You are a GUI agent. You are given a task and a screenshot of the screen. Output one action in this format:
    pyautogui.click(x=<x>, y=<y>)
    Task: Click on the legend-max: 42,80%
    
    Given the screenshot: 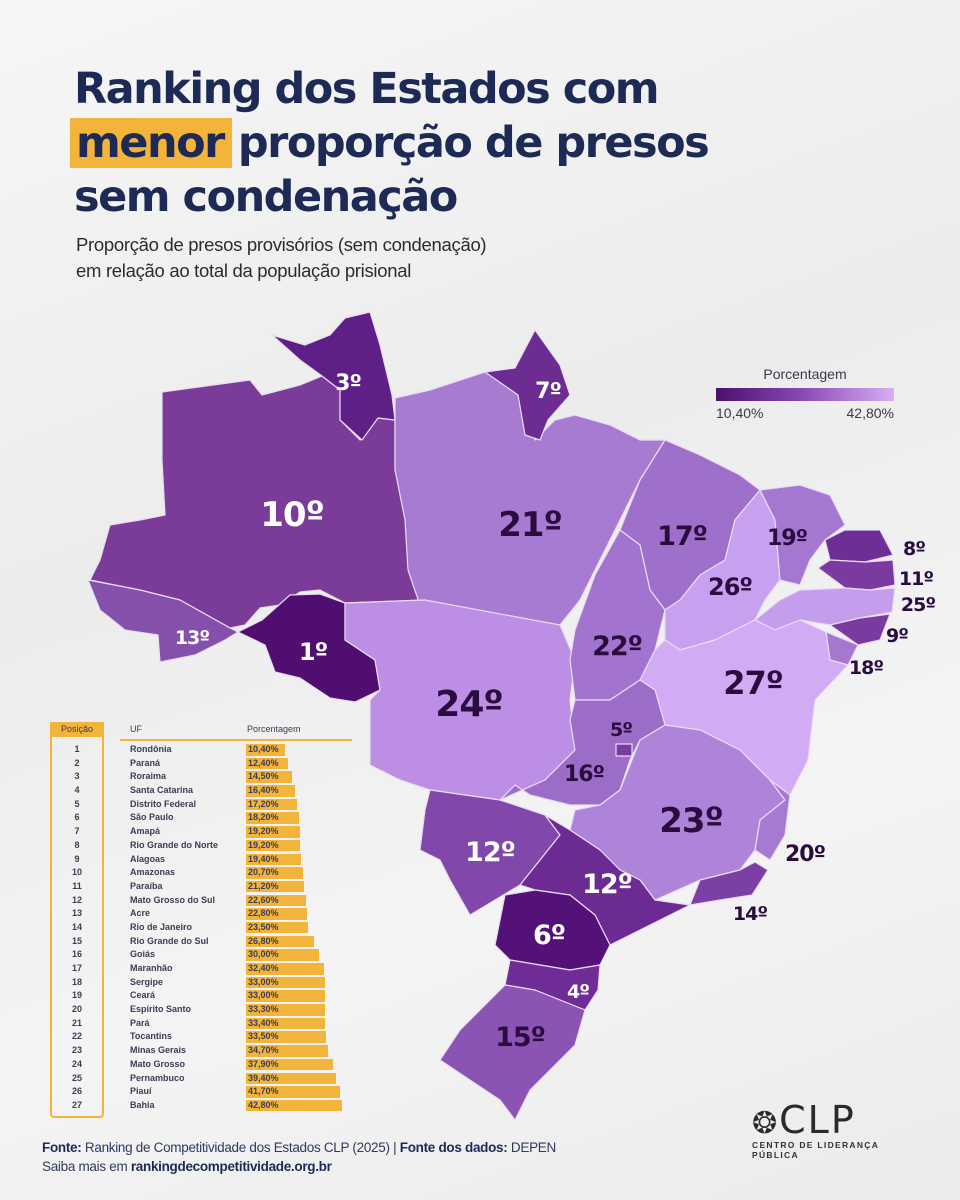 What is the action you would take?
    pyautogui.click(x=870, y=413)
    